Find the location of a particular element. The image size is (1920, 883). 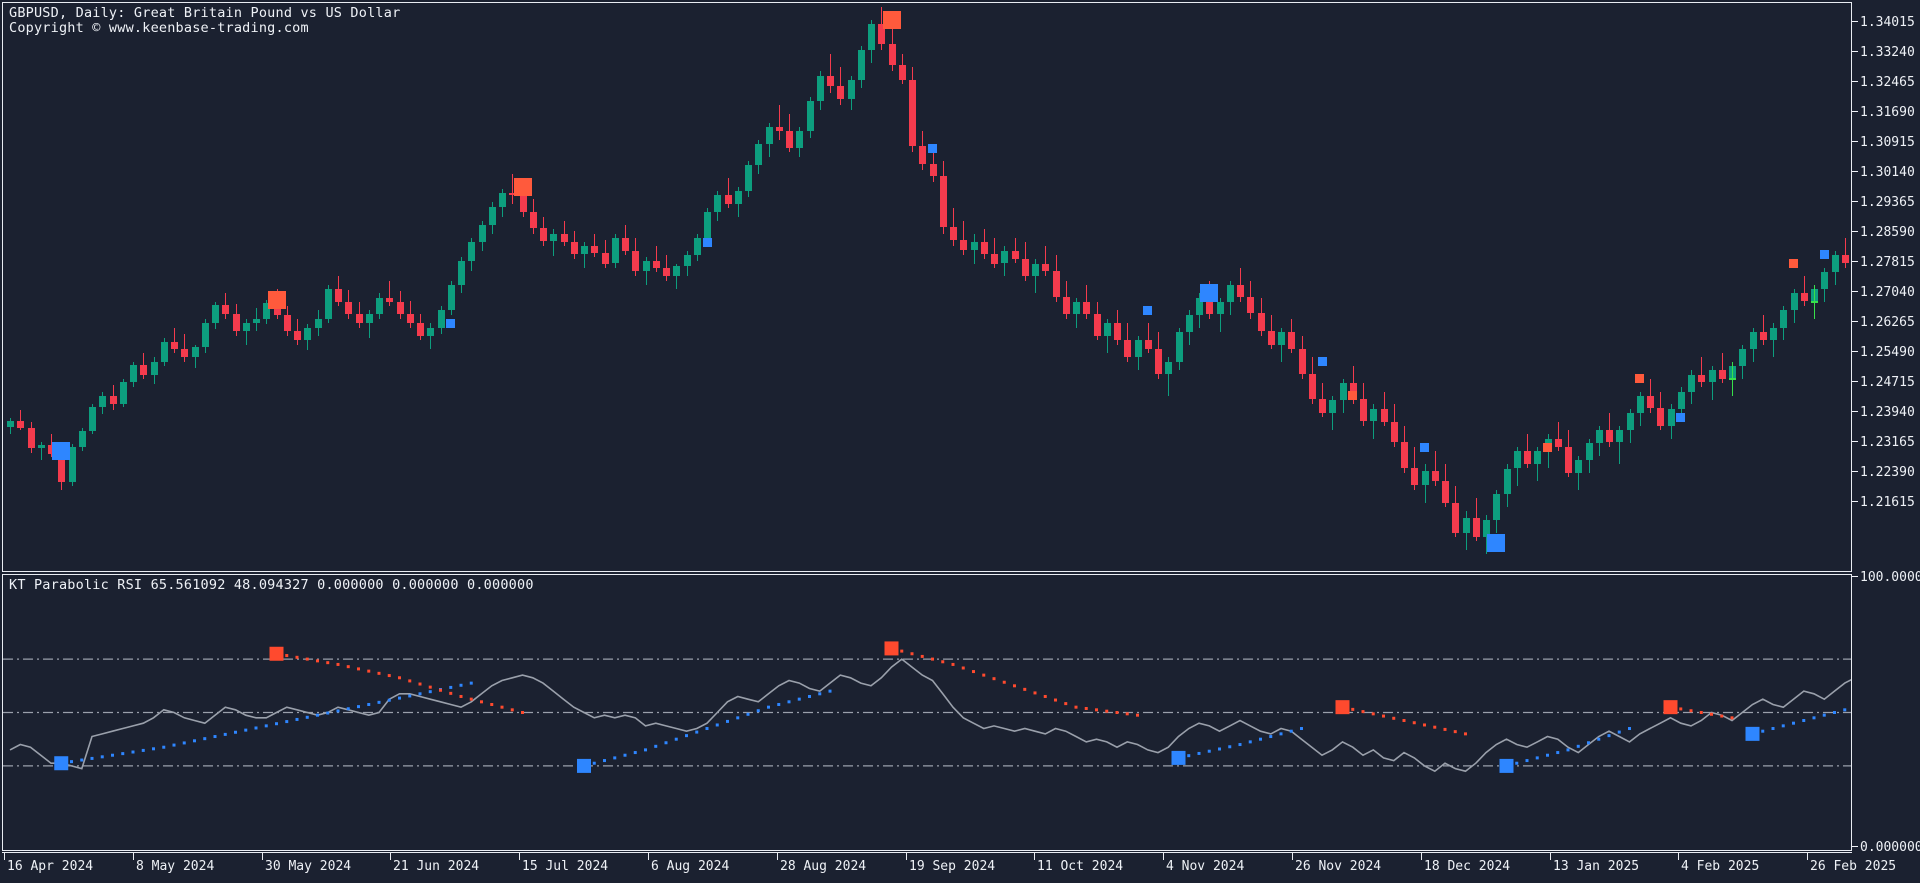

sar-sell-signal is located at coordinates (276, 653).